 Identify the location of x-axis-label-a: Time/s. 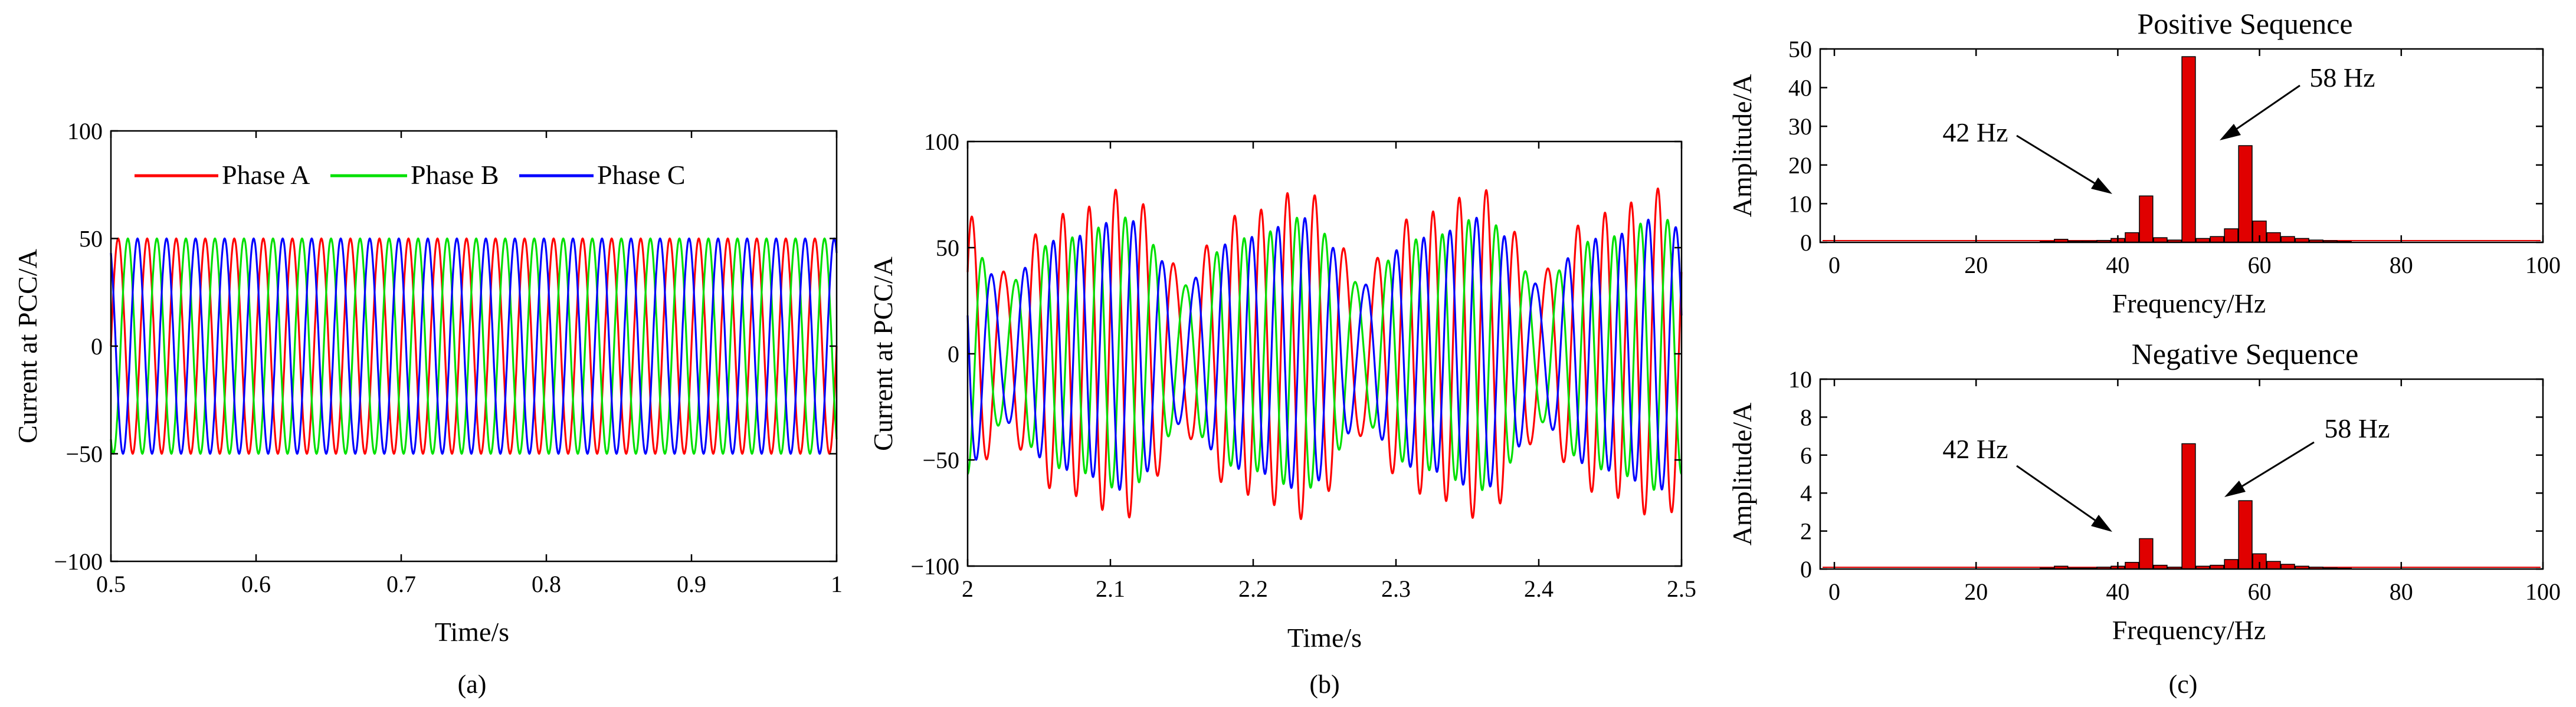
(472, 632).